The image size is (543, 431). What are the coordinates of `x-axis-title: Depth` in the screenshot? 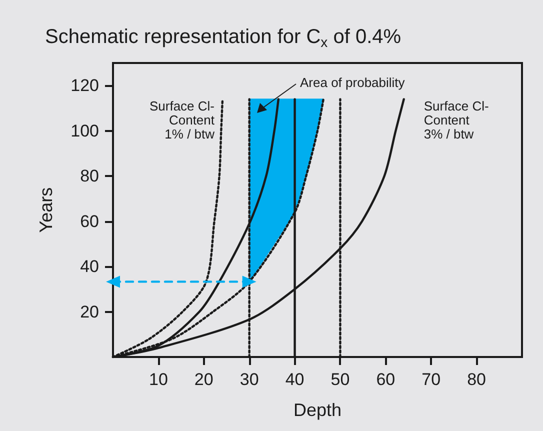 It's located at (317, 410).